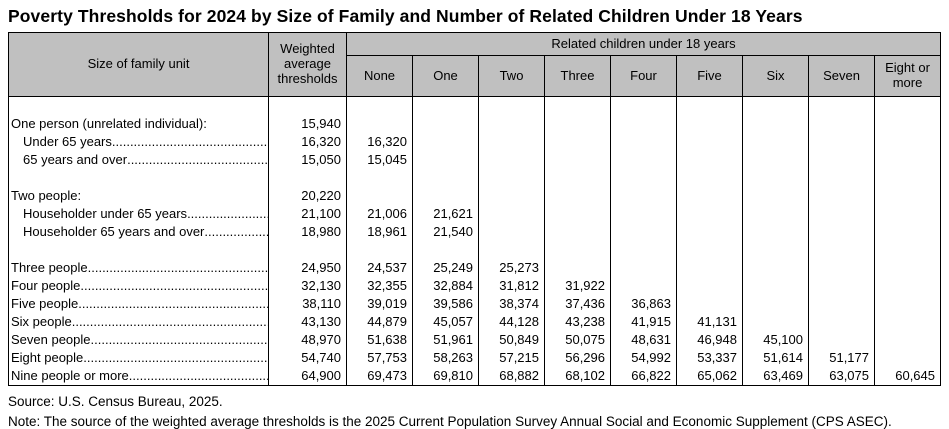 This screenshot has width=949, height=429. Describe the element at coordinates (709, 358) in the screenshot. I see `threshold-value: 53,337` at that location.